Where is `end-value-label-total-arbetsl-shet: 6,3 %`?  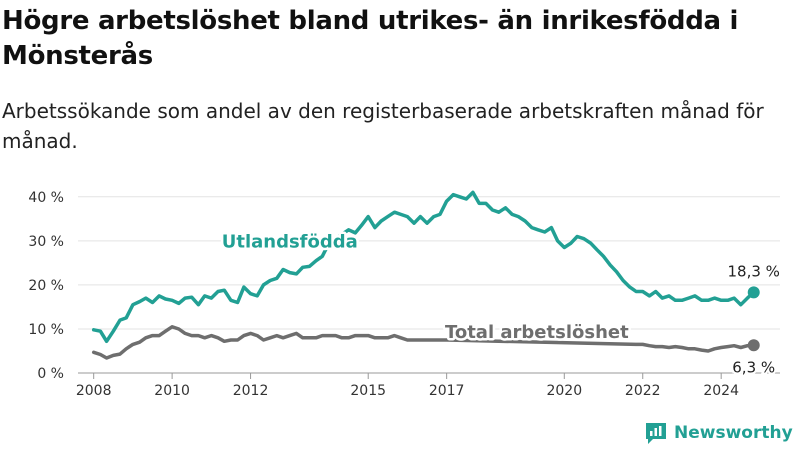
end-value-label-total-arbetsl-shet: 6,3 % is located at coordinates (753, 367).